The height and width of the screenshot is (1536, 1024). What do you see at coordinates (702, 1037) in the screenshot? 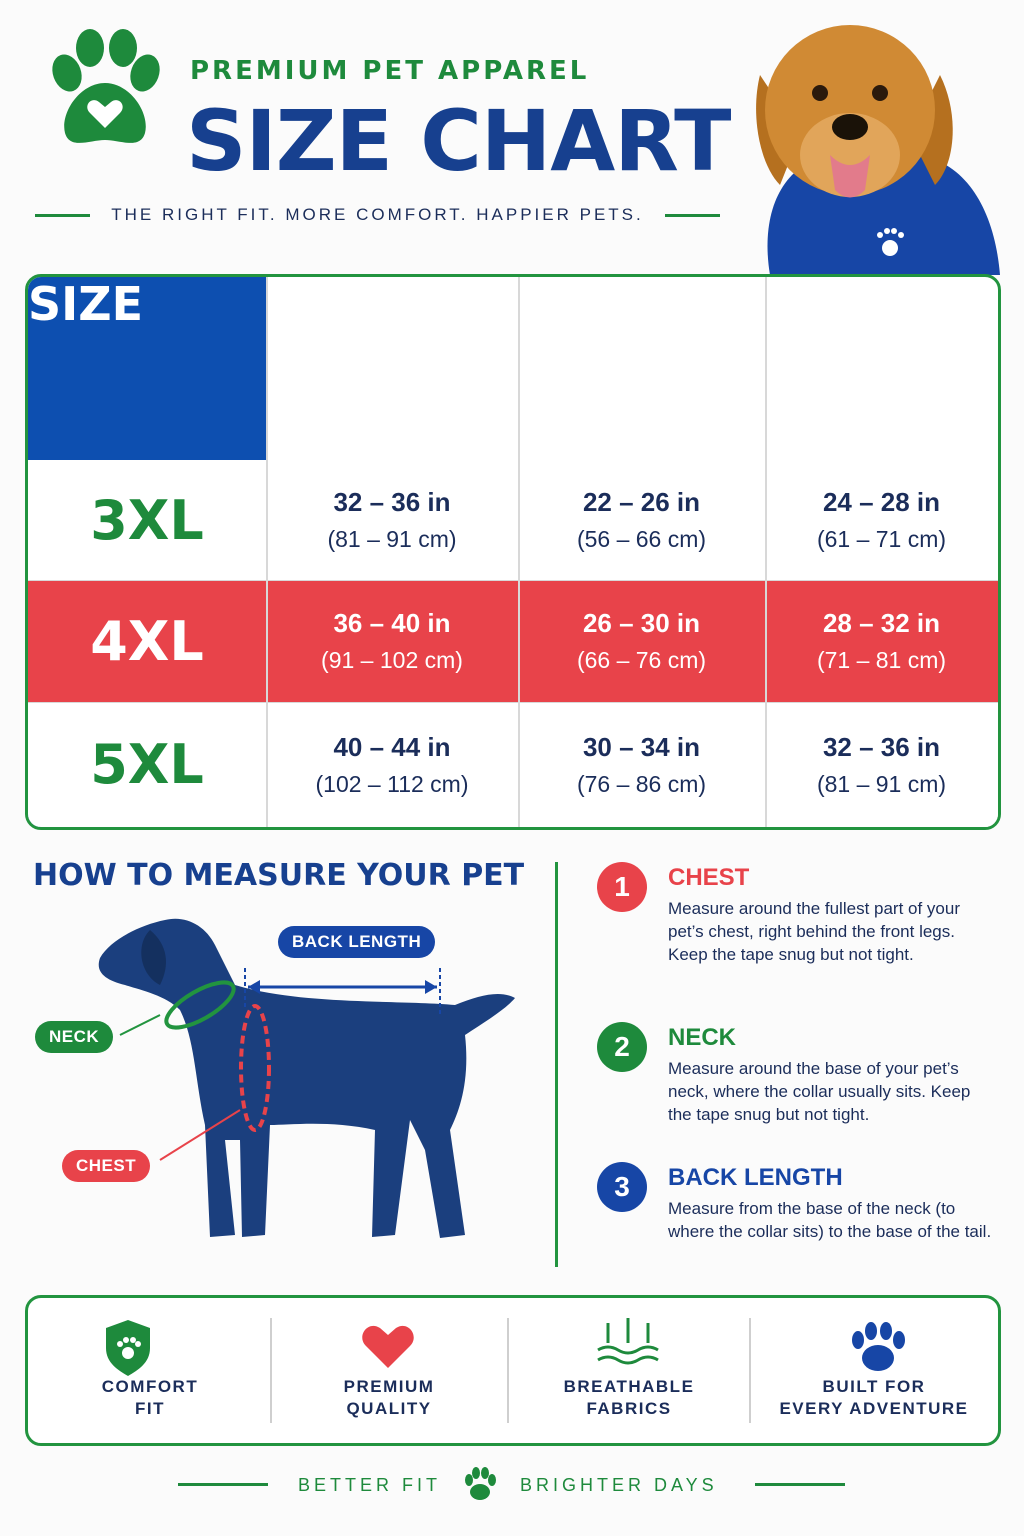
I see `step-title: NECK` at bounding box center [702, 1037].